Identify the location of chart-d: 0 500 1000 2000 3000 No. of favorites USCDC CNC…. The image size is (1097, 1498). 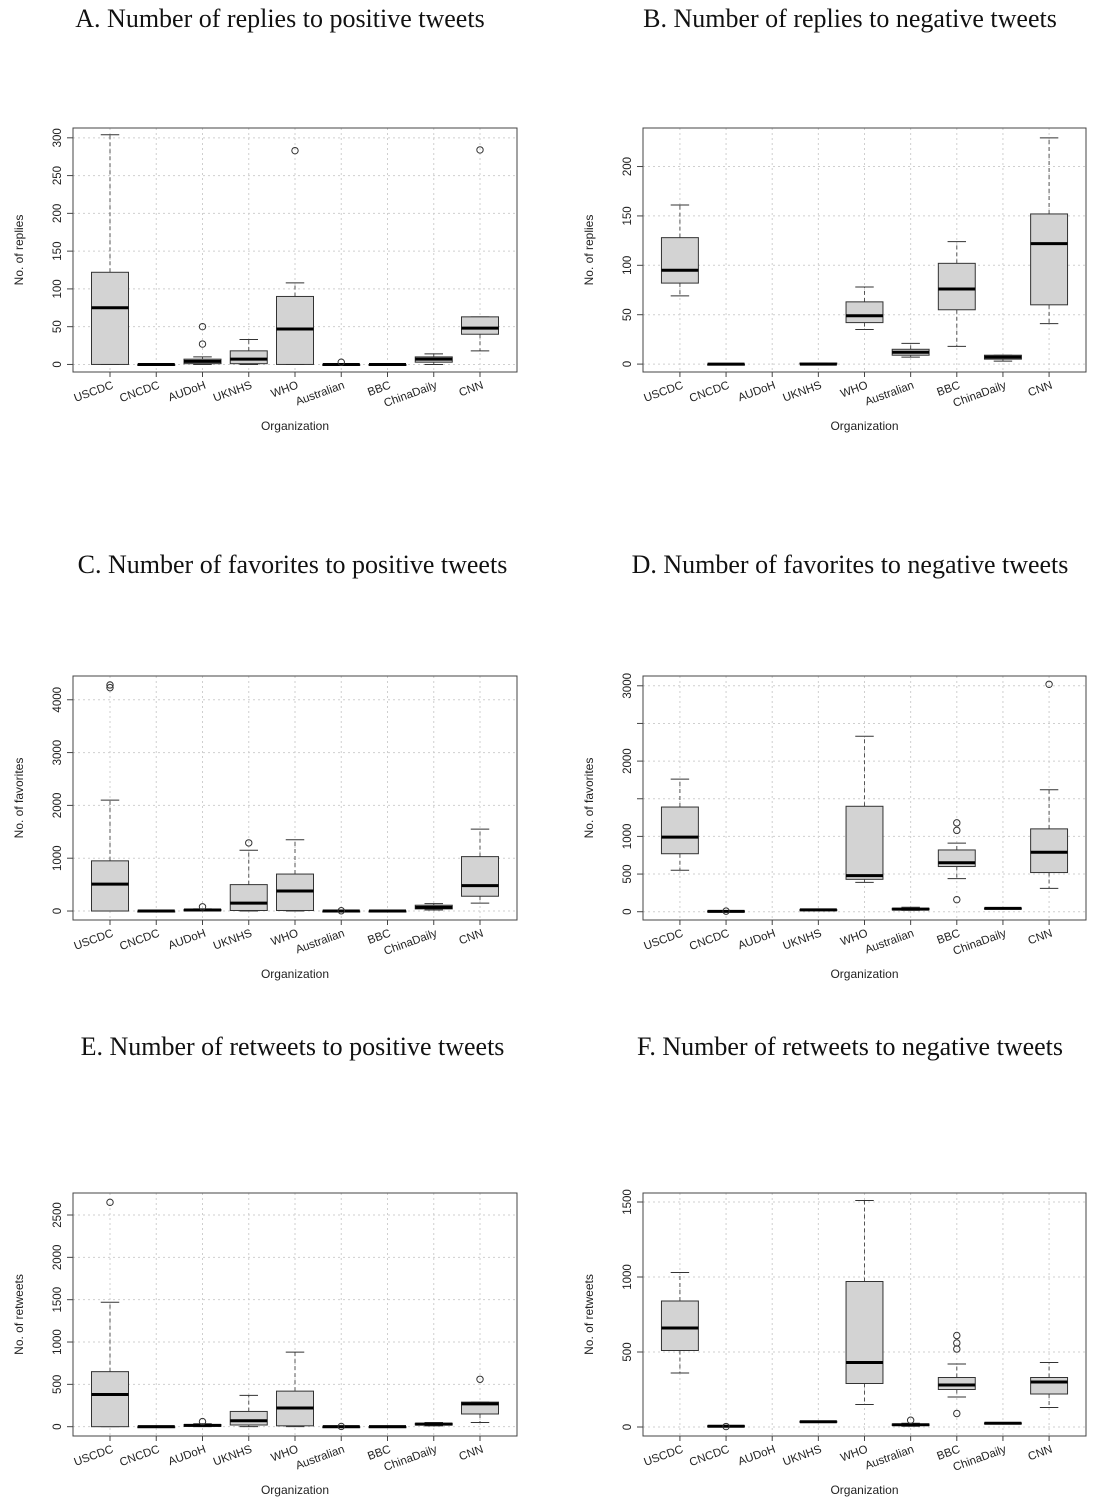
(834, 827).